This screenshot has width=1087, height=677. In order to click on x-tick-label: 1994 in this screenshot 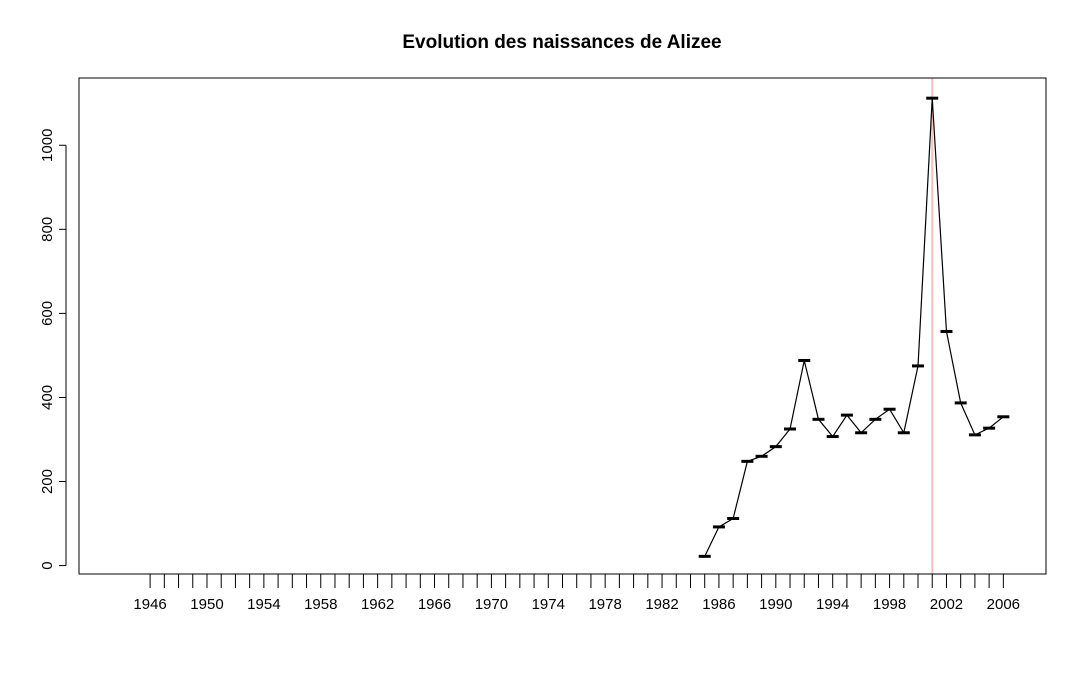, I will do `click(832, 604)`.